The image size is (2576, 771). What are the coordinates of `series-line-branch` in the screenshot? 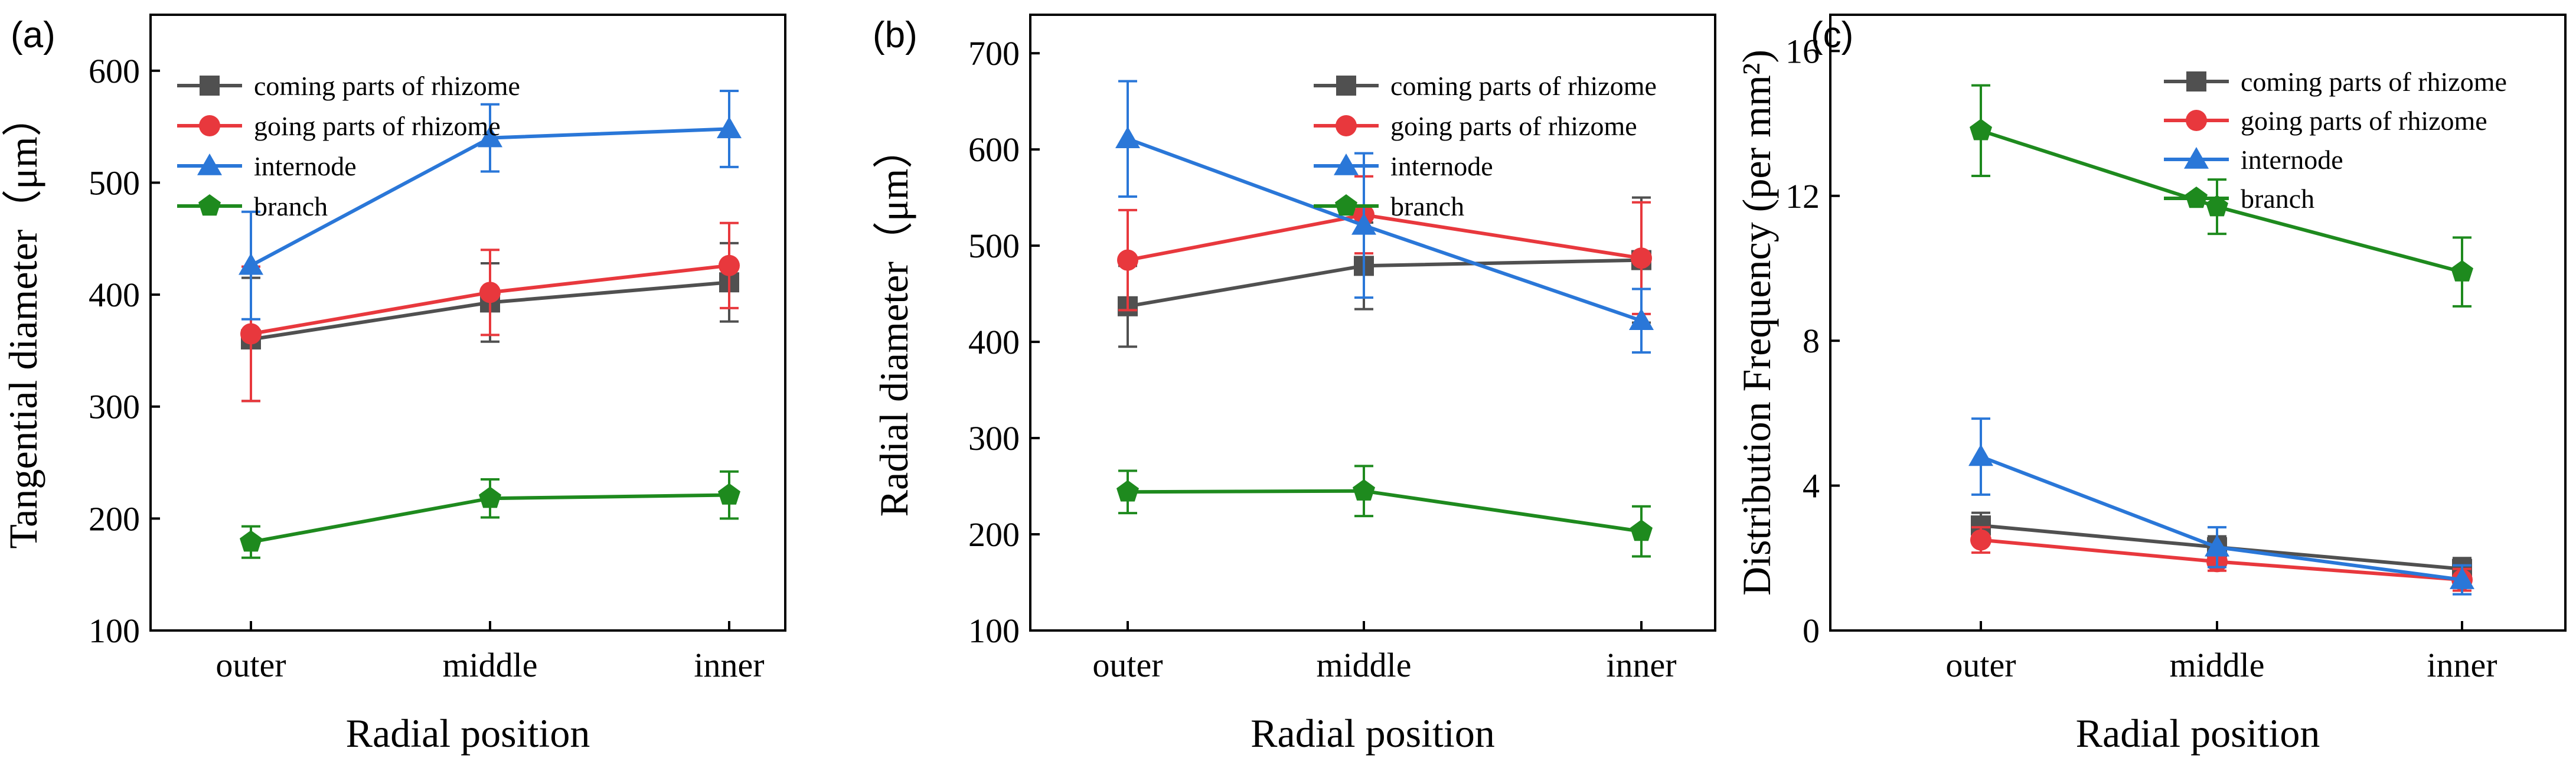 It's located at (1384, 511).